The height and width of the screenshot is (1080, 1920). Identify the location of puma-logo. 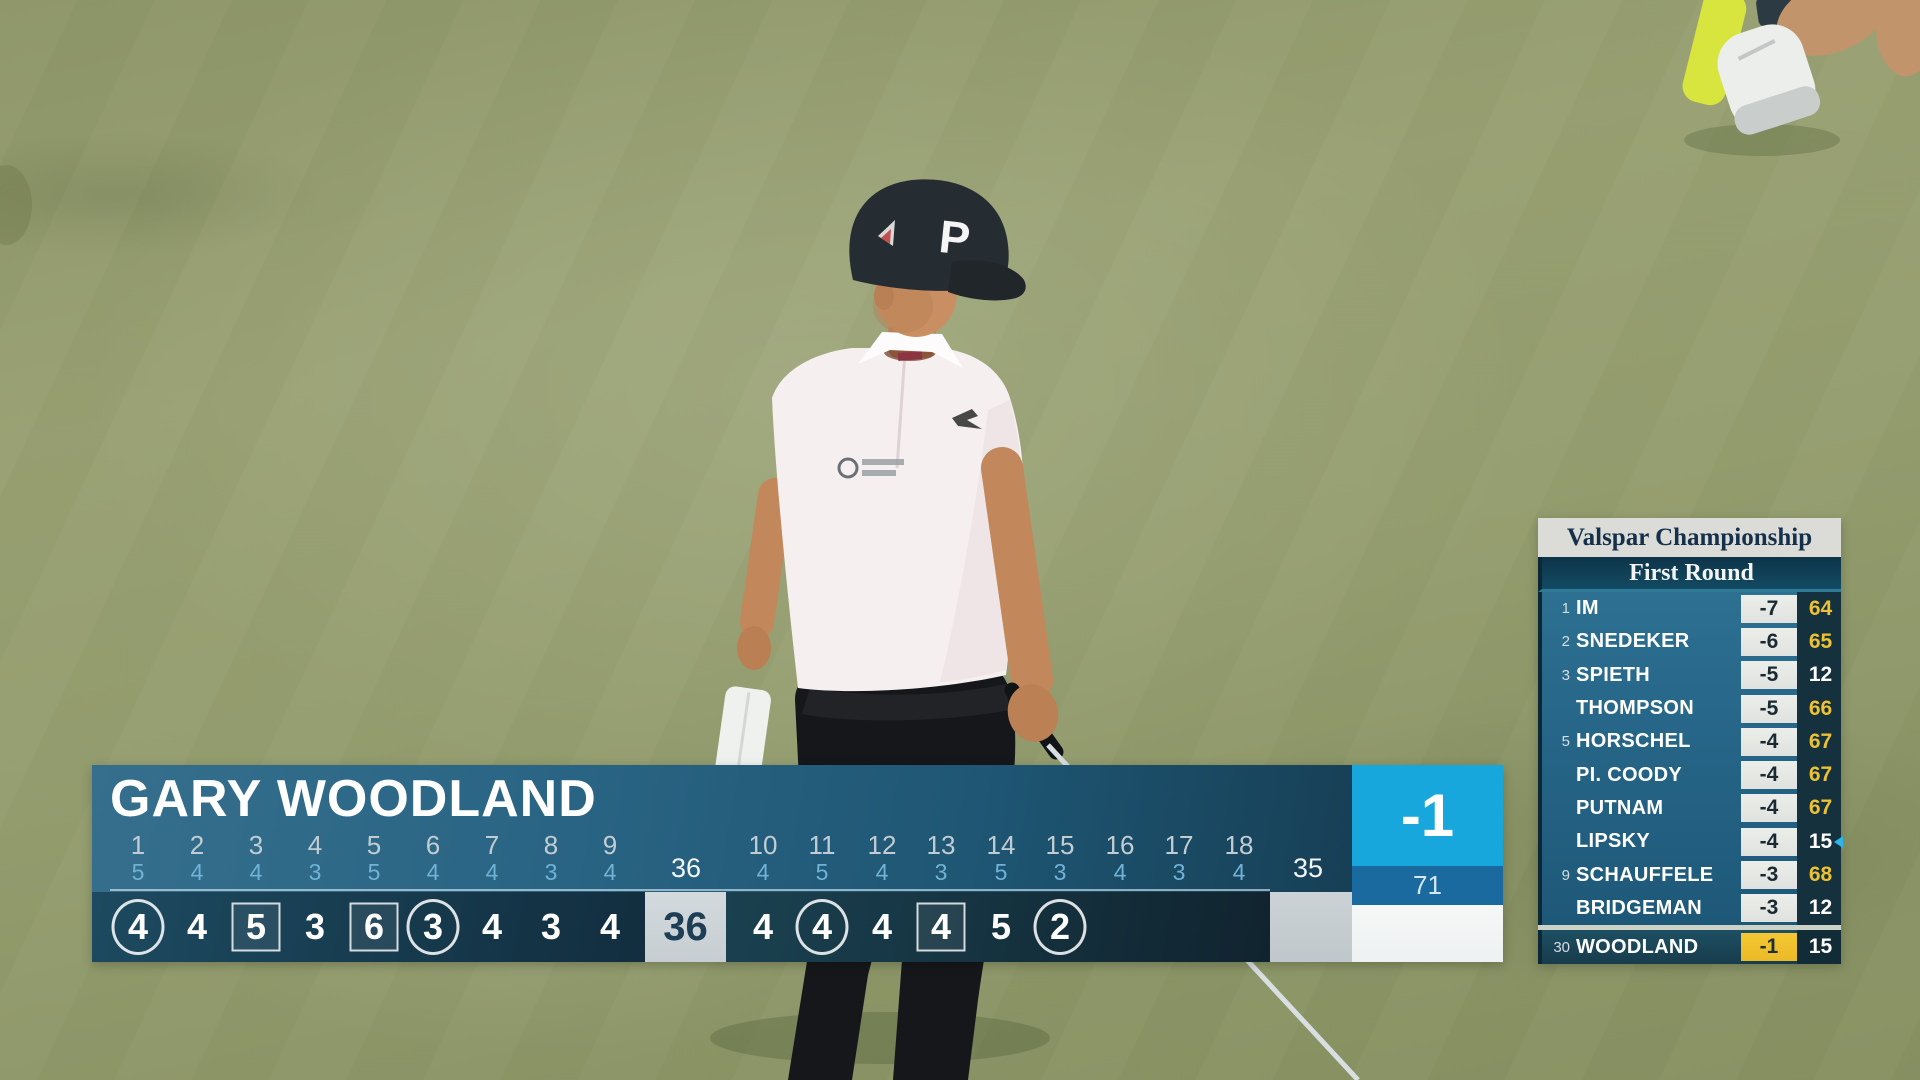
(967, 419).